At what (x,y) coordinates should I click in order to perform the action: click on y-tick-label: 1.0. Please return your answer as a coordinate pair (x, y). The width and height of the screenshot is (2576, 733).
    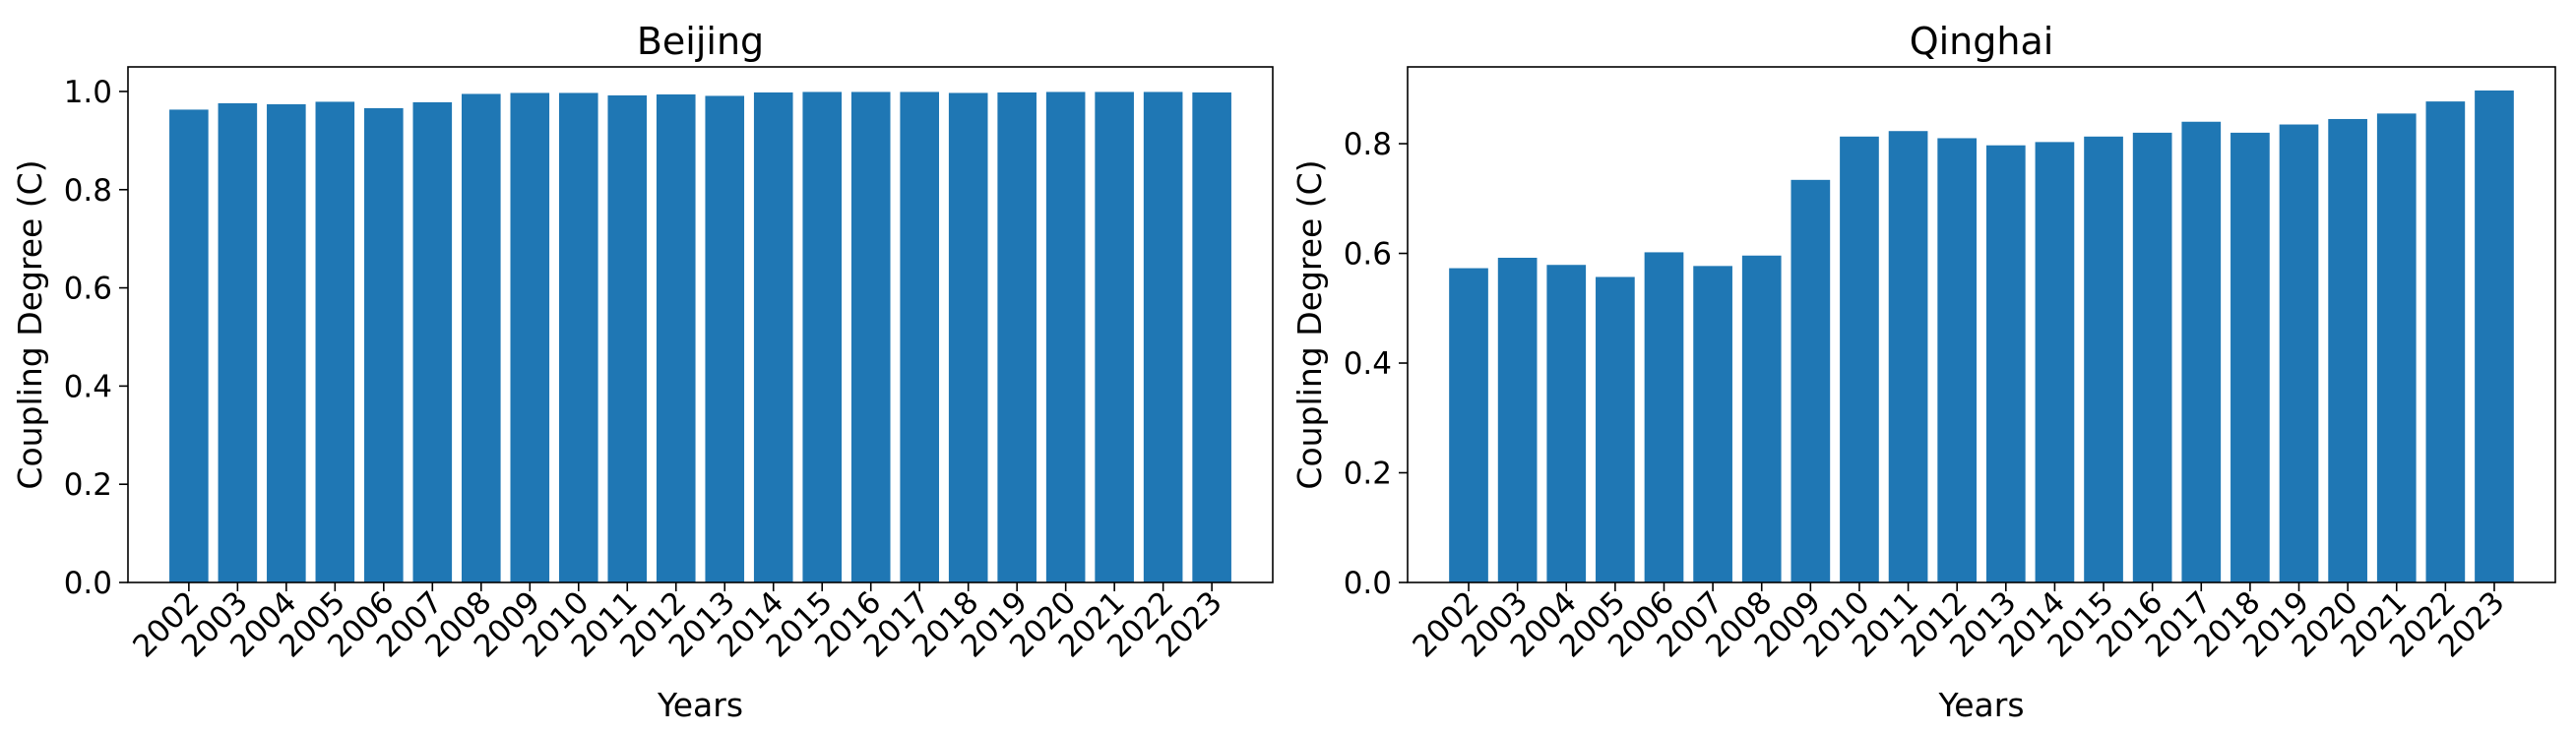
    Looking at the image, I should click on (88, 92).